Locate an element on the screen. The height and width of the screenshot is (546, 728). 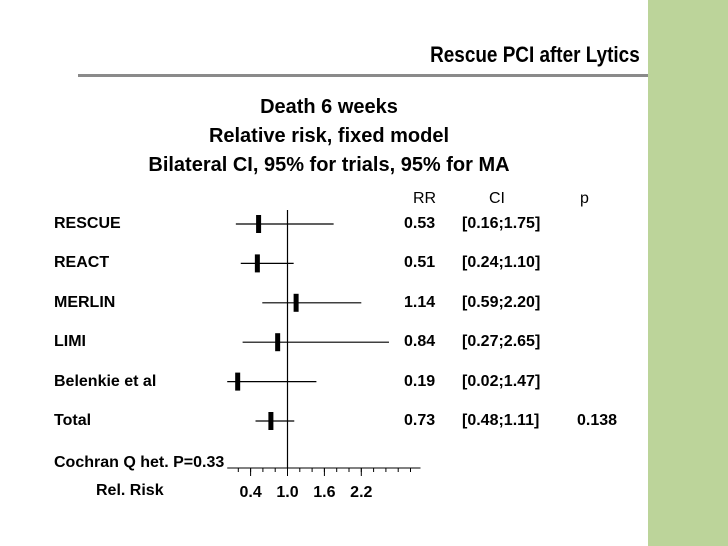
row-label: Total is located at coordinates (73, 420).